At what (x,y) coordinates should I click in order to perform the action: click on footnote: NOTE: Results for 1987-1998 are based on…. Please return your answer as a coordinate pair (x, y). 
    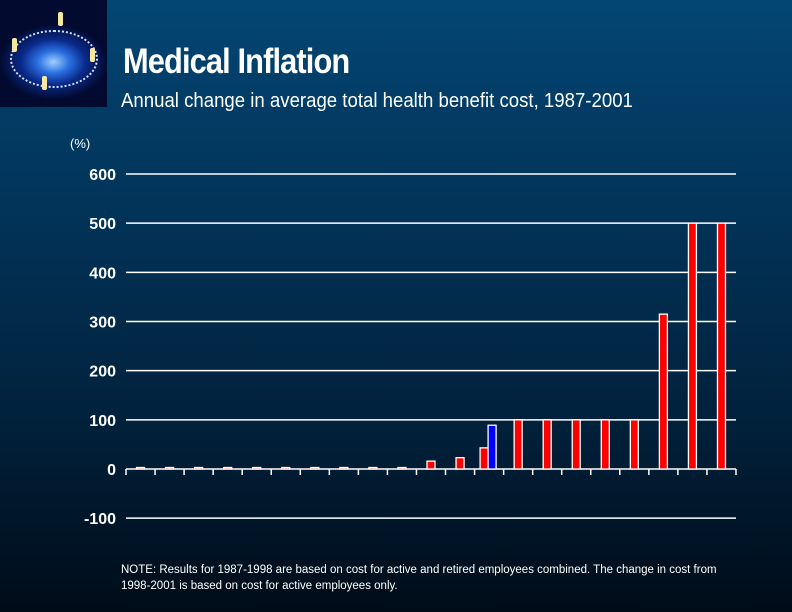
    Looking at the image, I should click on (419, 578).